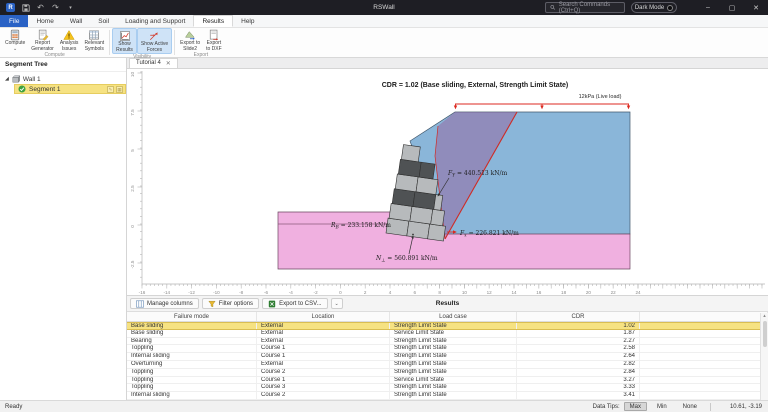 The width and height of the screenshot is (768, 412). What do you see at coordinates (323, 349) in the screenshot?
I see `table-cell: Course 1` at bounding box center [323, 349].